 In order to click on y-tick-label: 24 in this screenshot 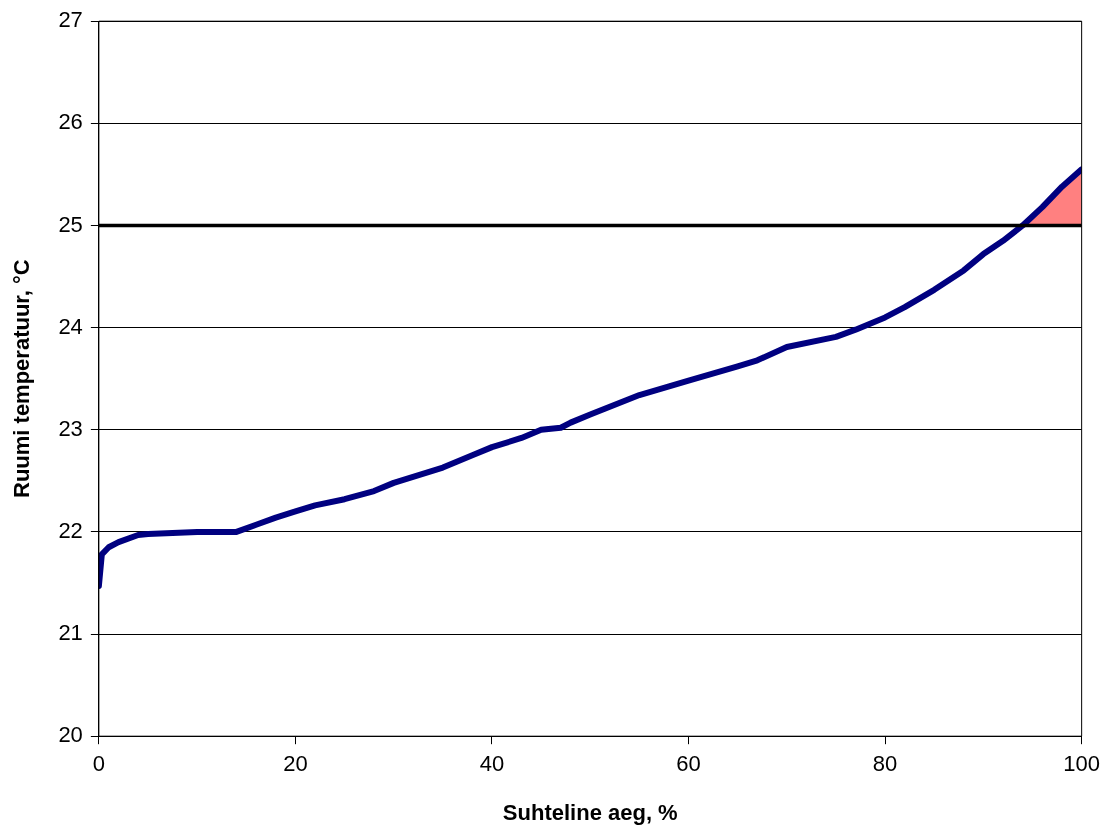, I will do `click(70, 326)`.